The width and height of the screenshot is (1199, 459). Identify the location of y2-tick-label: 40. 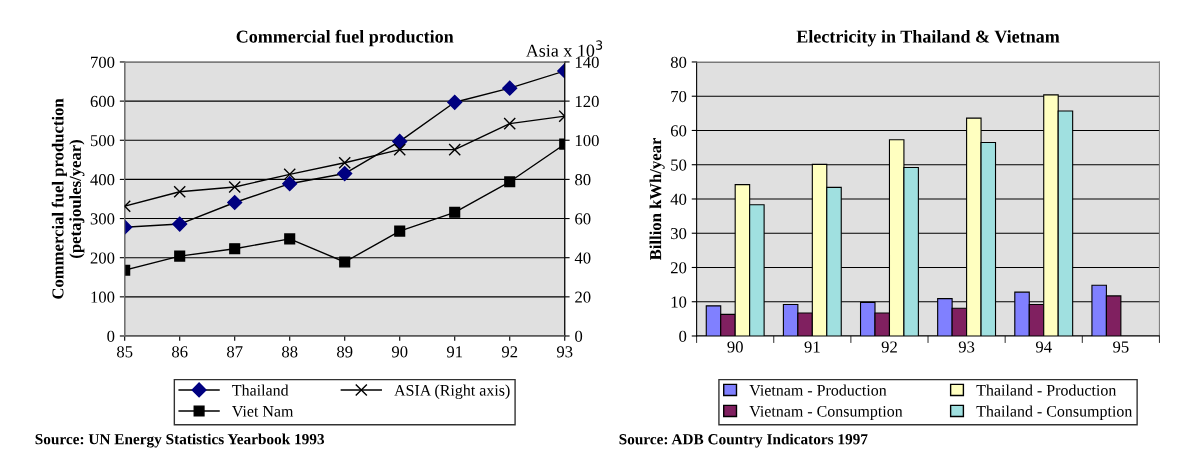
(582, 258).